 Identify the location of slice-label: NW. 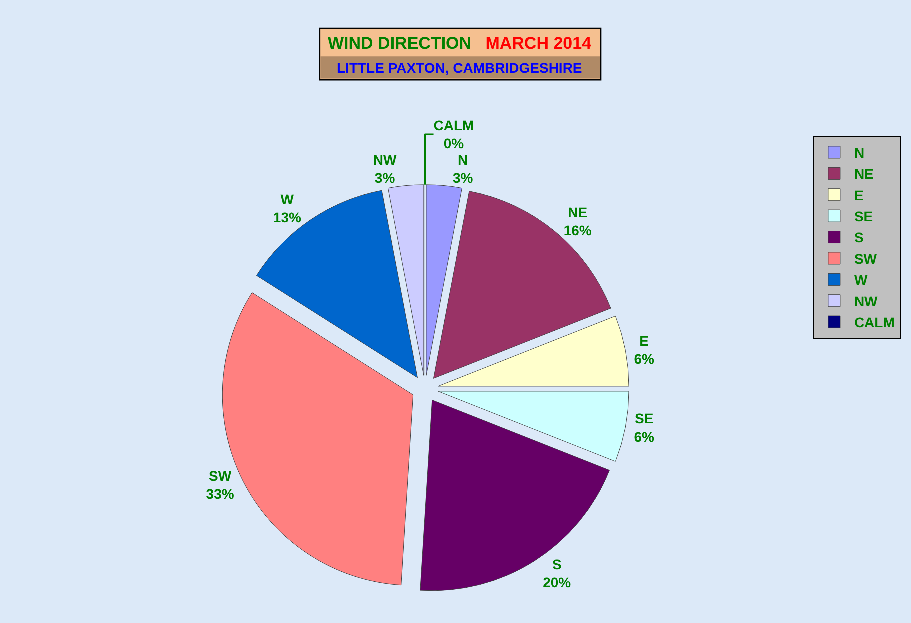
(385, 160).